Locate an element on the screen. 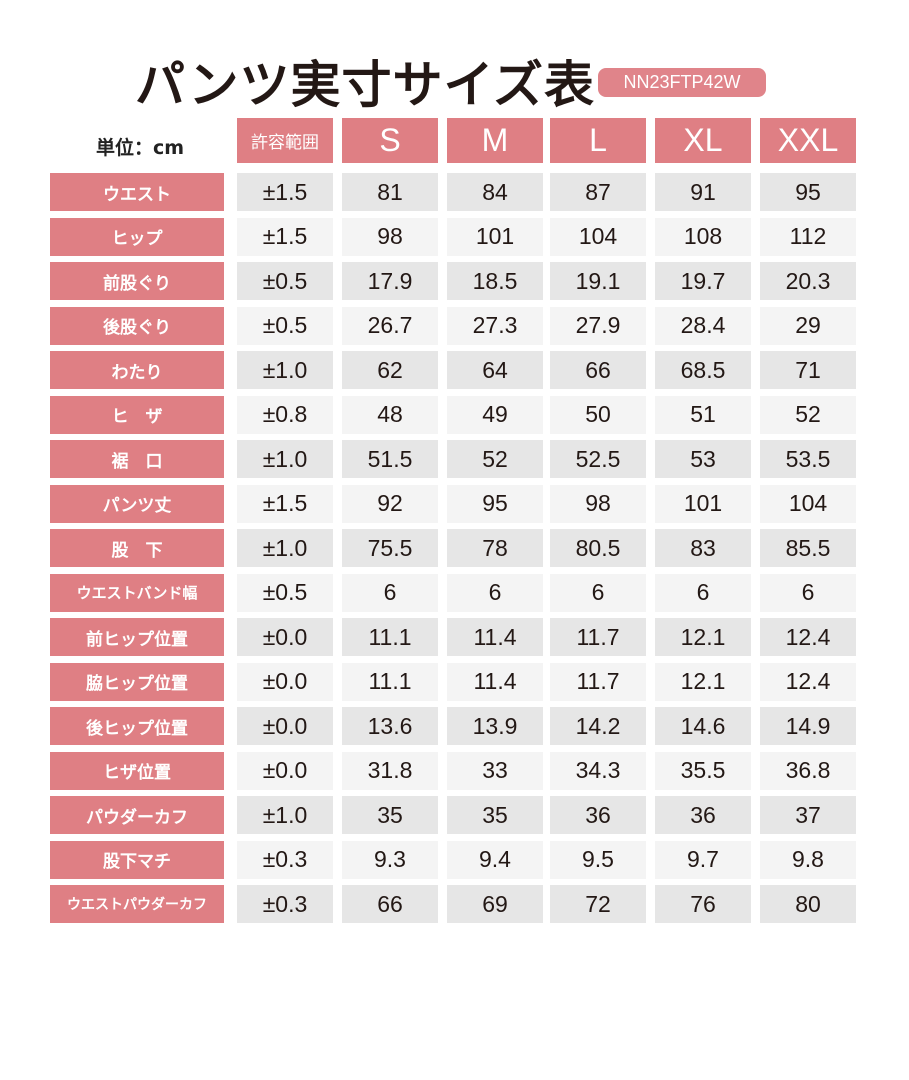 This screenshot has width=909, height=1080. size-cell: 49 is located at coordinates (495, 414).